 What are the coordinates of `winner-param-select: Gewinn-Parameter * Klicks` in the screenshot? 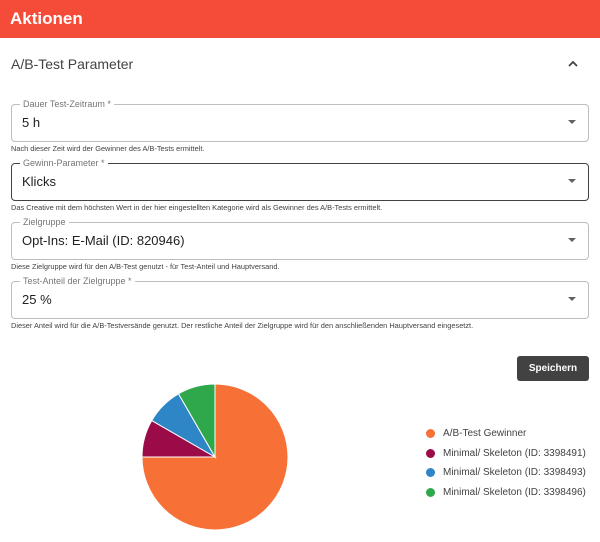 It's located at (300, 179).